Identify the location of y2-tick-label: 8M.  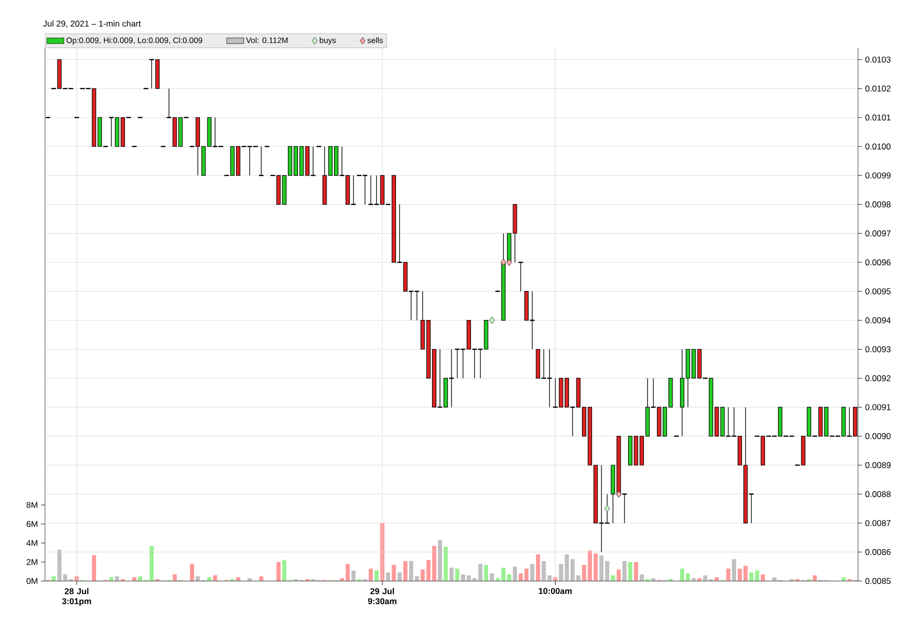
(32, 505).